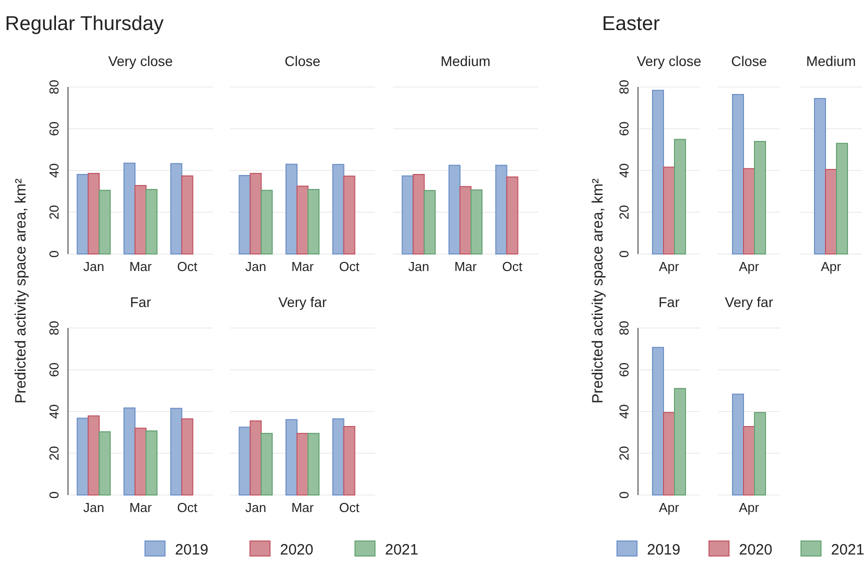  What do you see at coordinates (191, 549) in the screenshot?
I see `legend-label: 2019` at bounding box center [191, 549].